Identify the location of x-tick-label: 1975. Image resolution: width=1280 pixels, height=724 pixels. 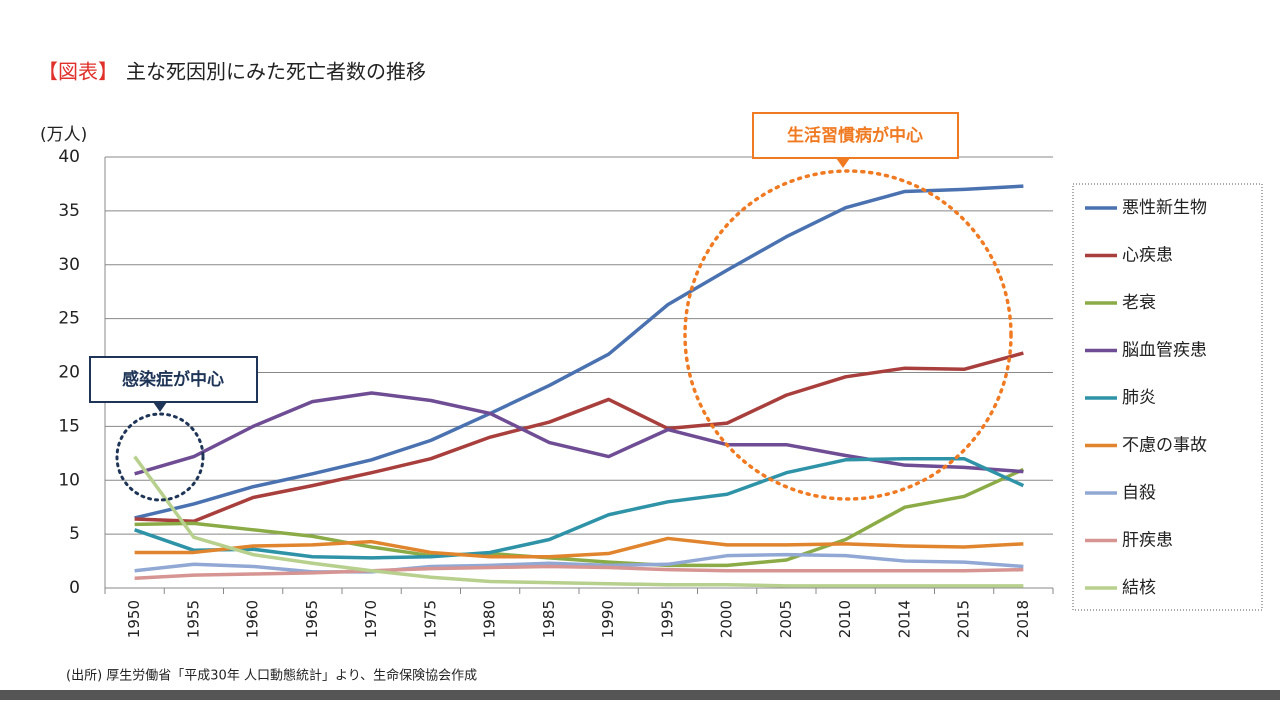
(430, 619).